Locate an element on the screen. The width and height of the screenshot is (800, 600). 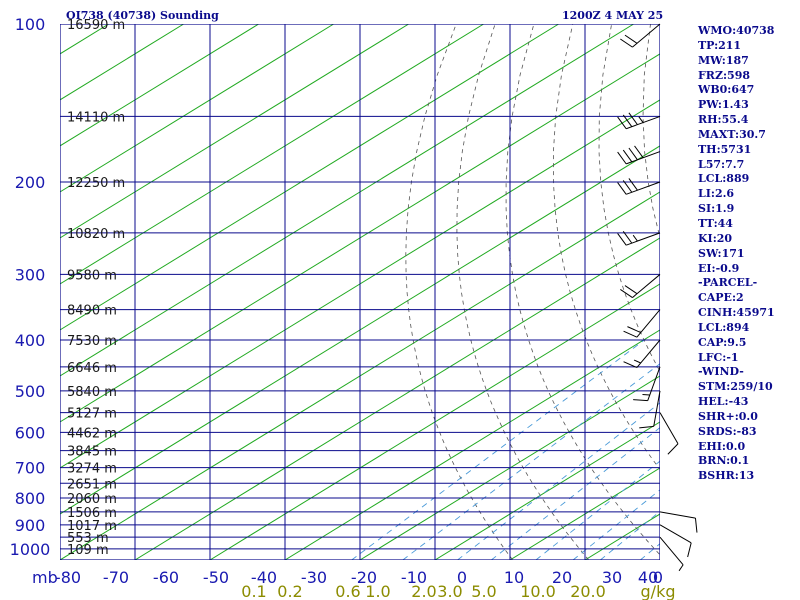
index-entry: KI:20 is located at coordinates (715, 238).